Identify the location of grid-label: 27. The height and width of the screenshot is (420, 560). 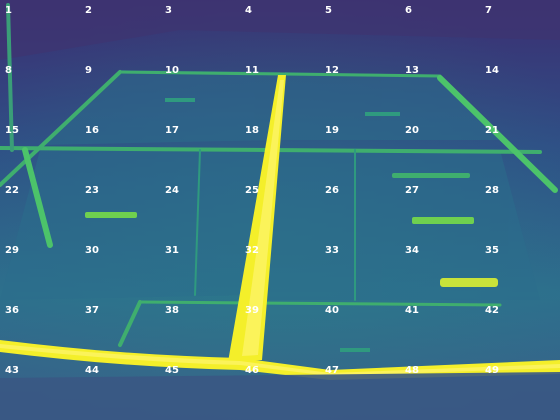
(412, 190).